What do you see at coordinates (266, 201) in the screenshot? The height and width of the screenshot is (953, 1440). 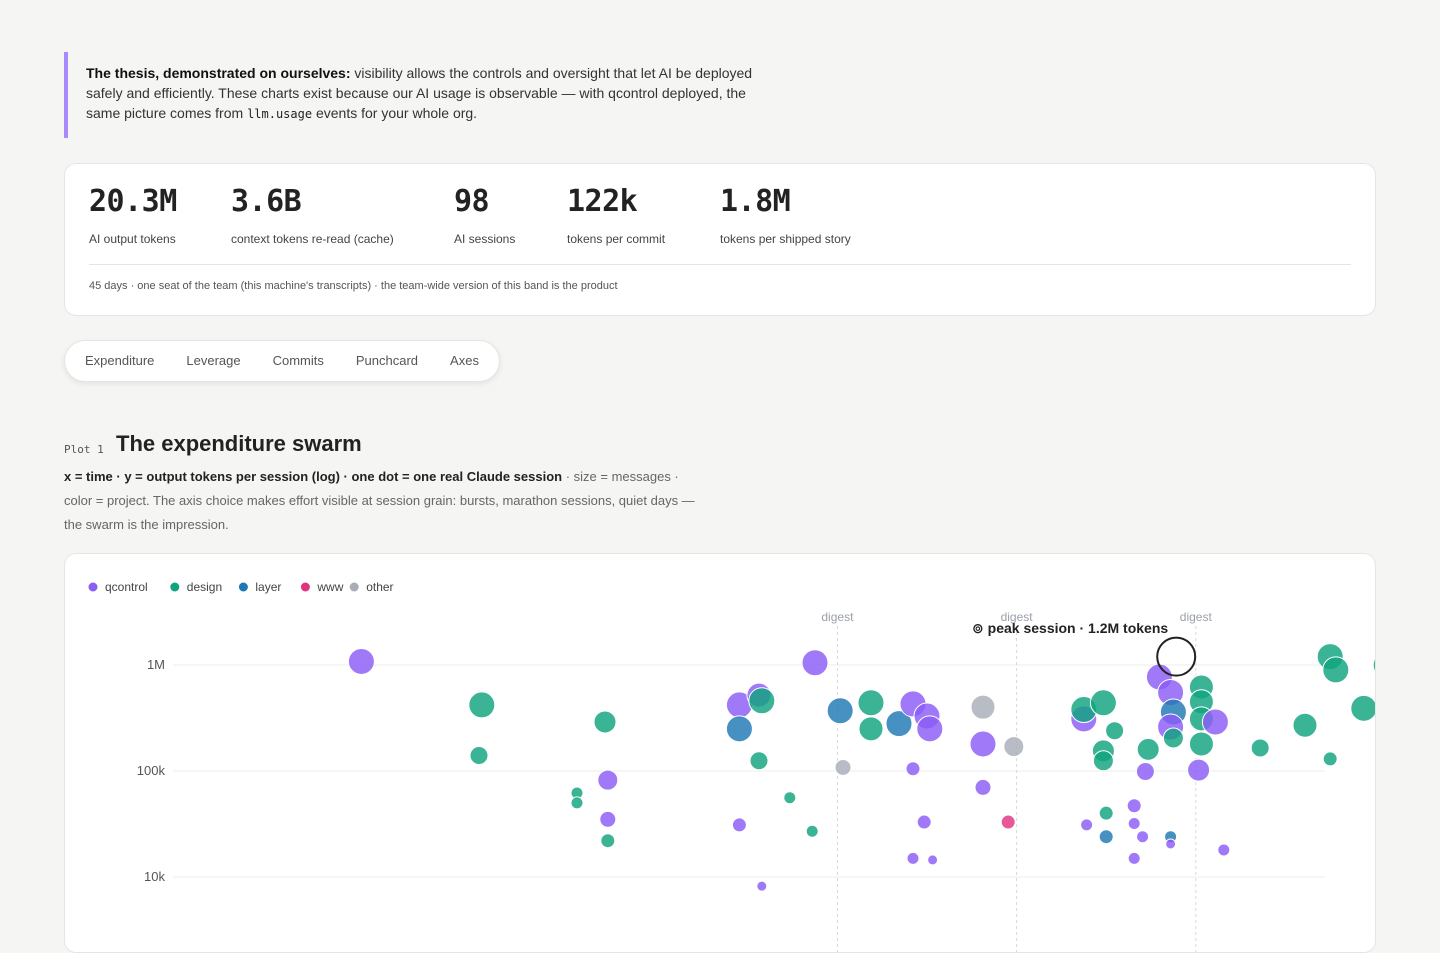 I see `stat-value: 3.6B` at bounding box center [266, 201].